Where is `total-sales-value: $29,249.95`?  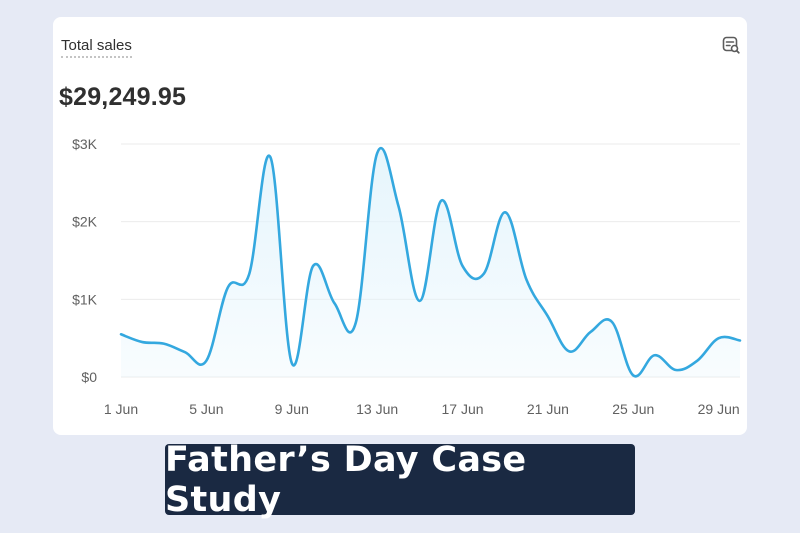 total-sales-value: $29,249.95 is located at coordinates (123, 97).